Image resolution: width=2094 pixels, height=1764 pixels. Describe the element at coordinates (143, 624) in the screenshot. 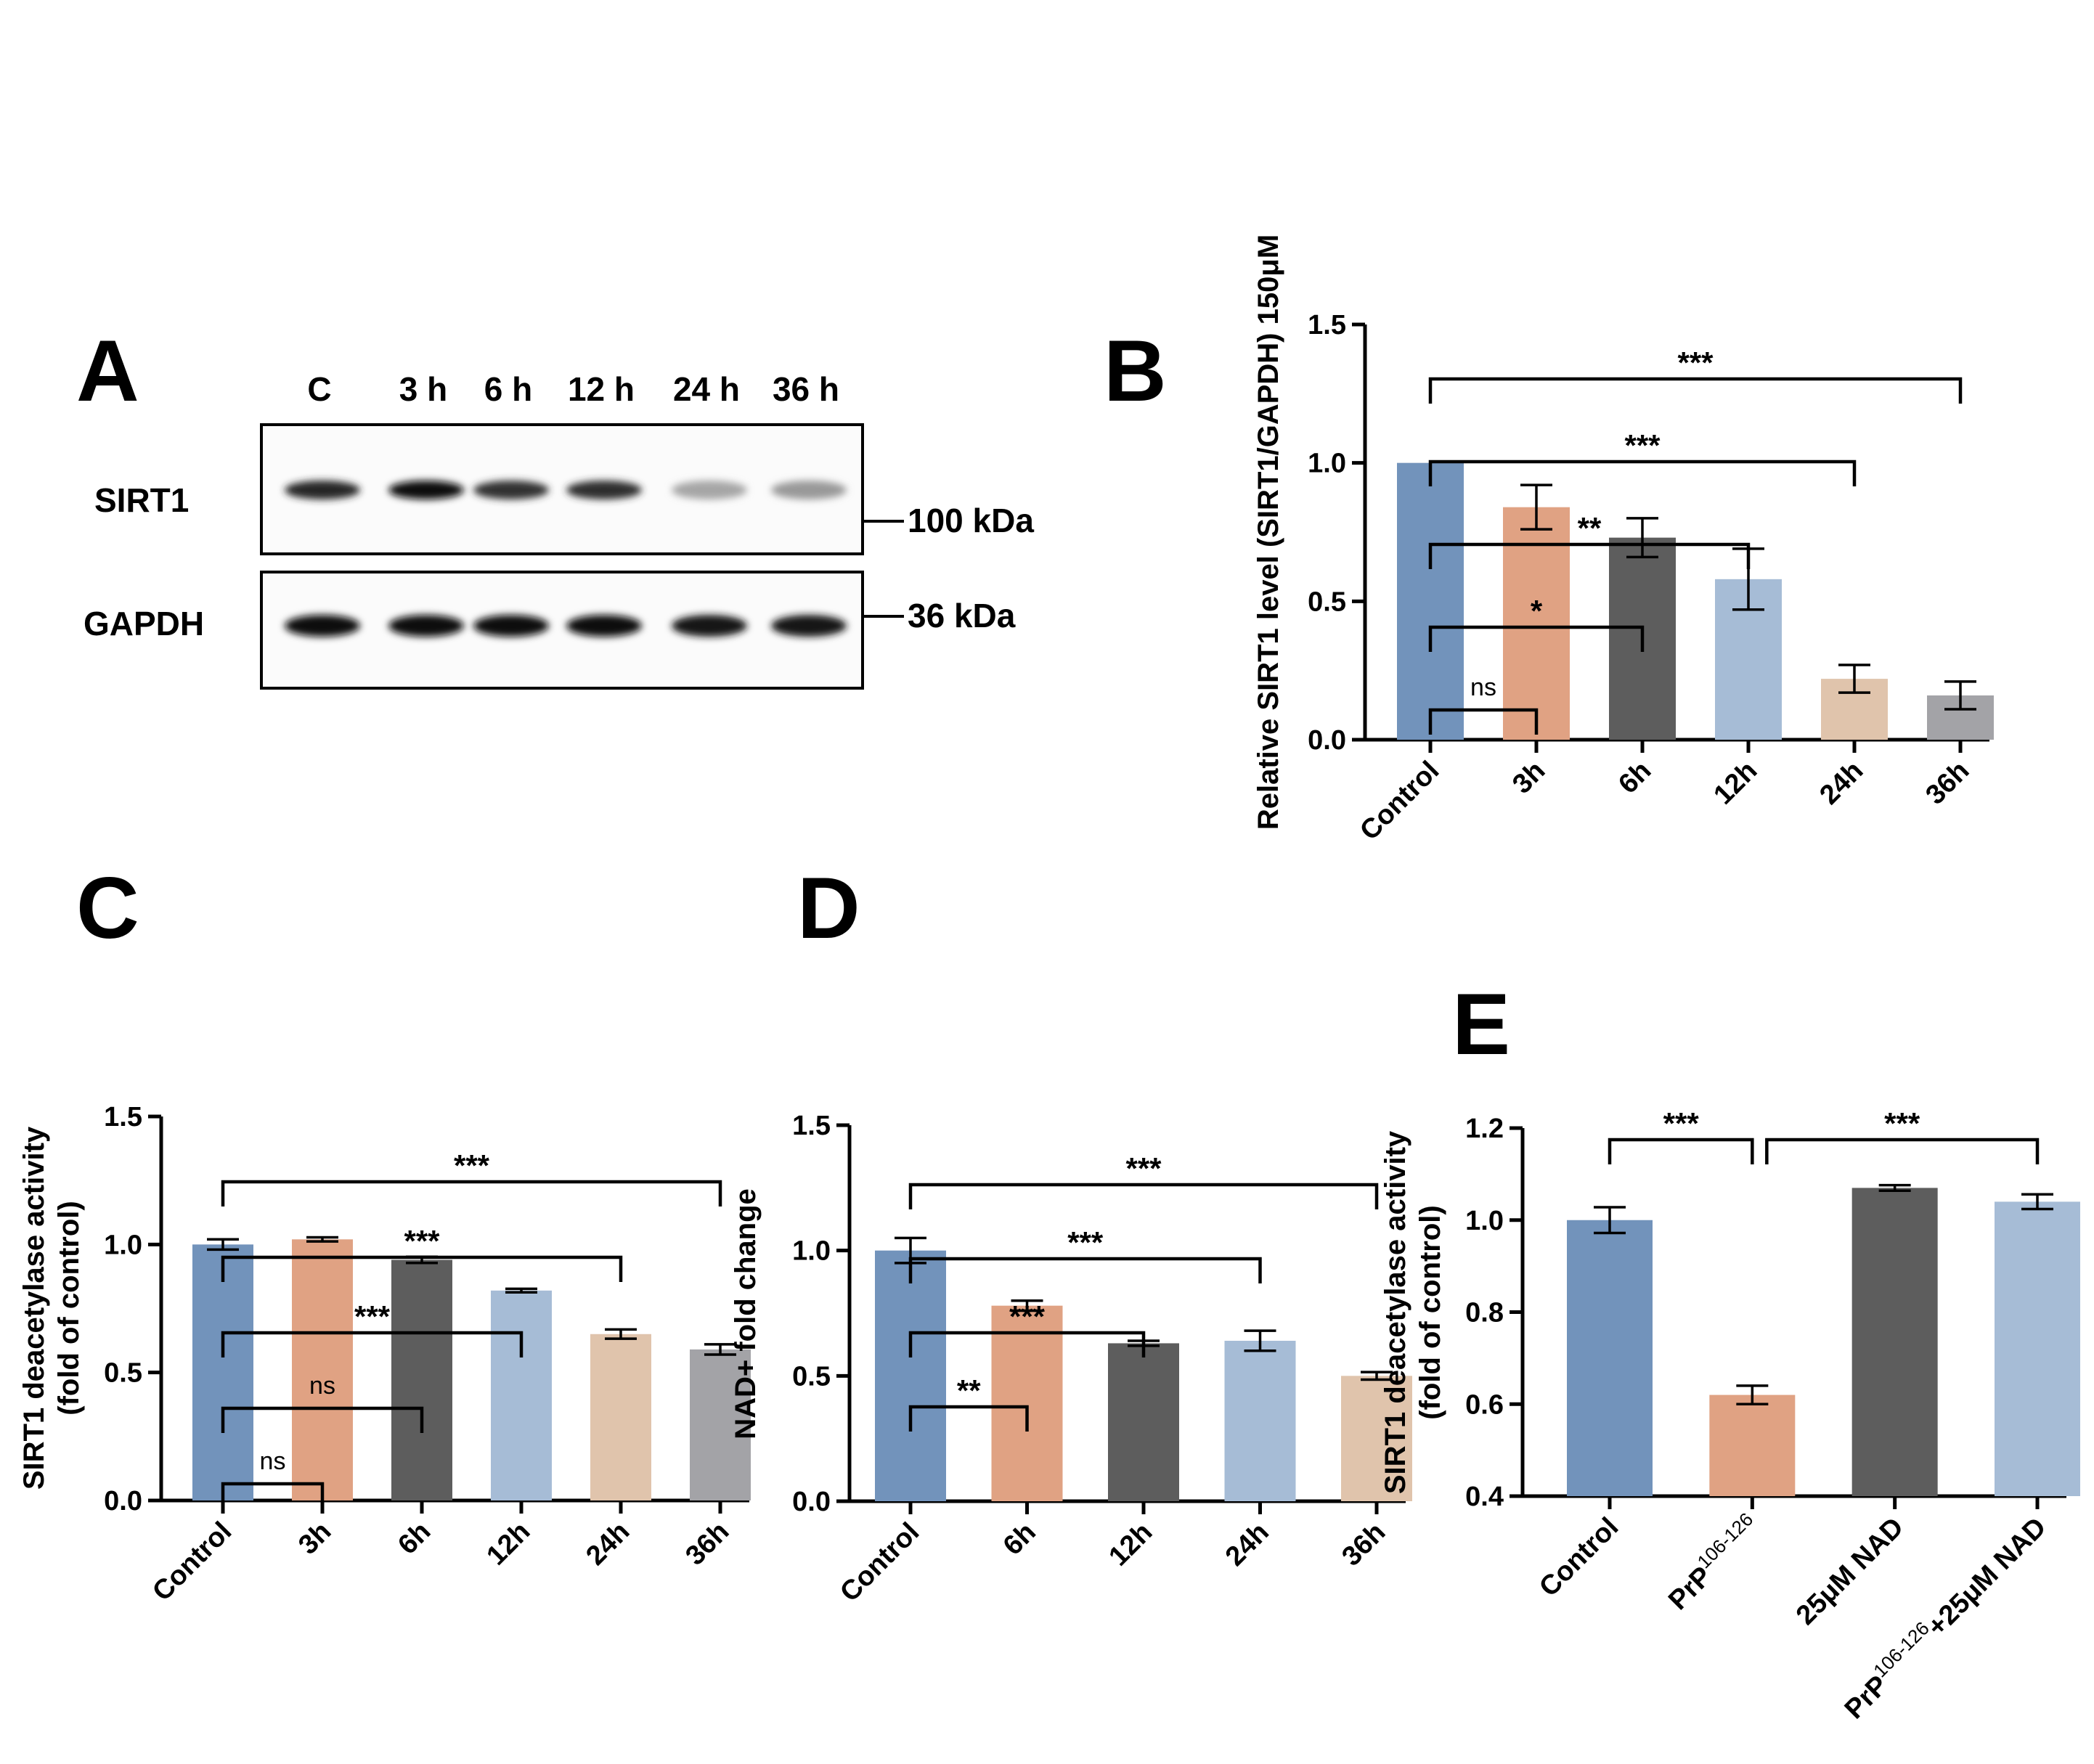

I see `gapdh-row-label: GAPDH` at that location.